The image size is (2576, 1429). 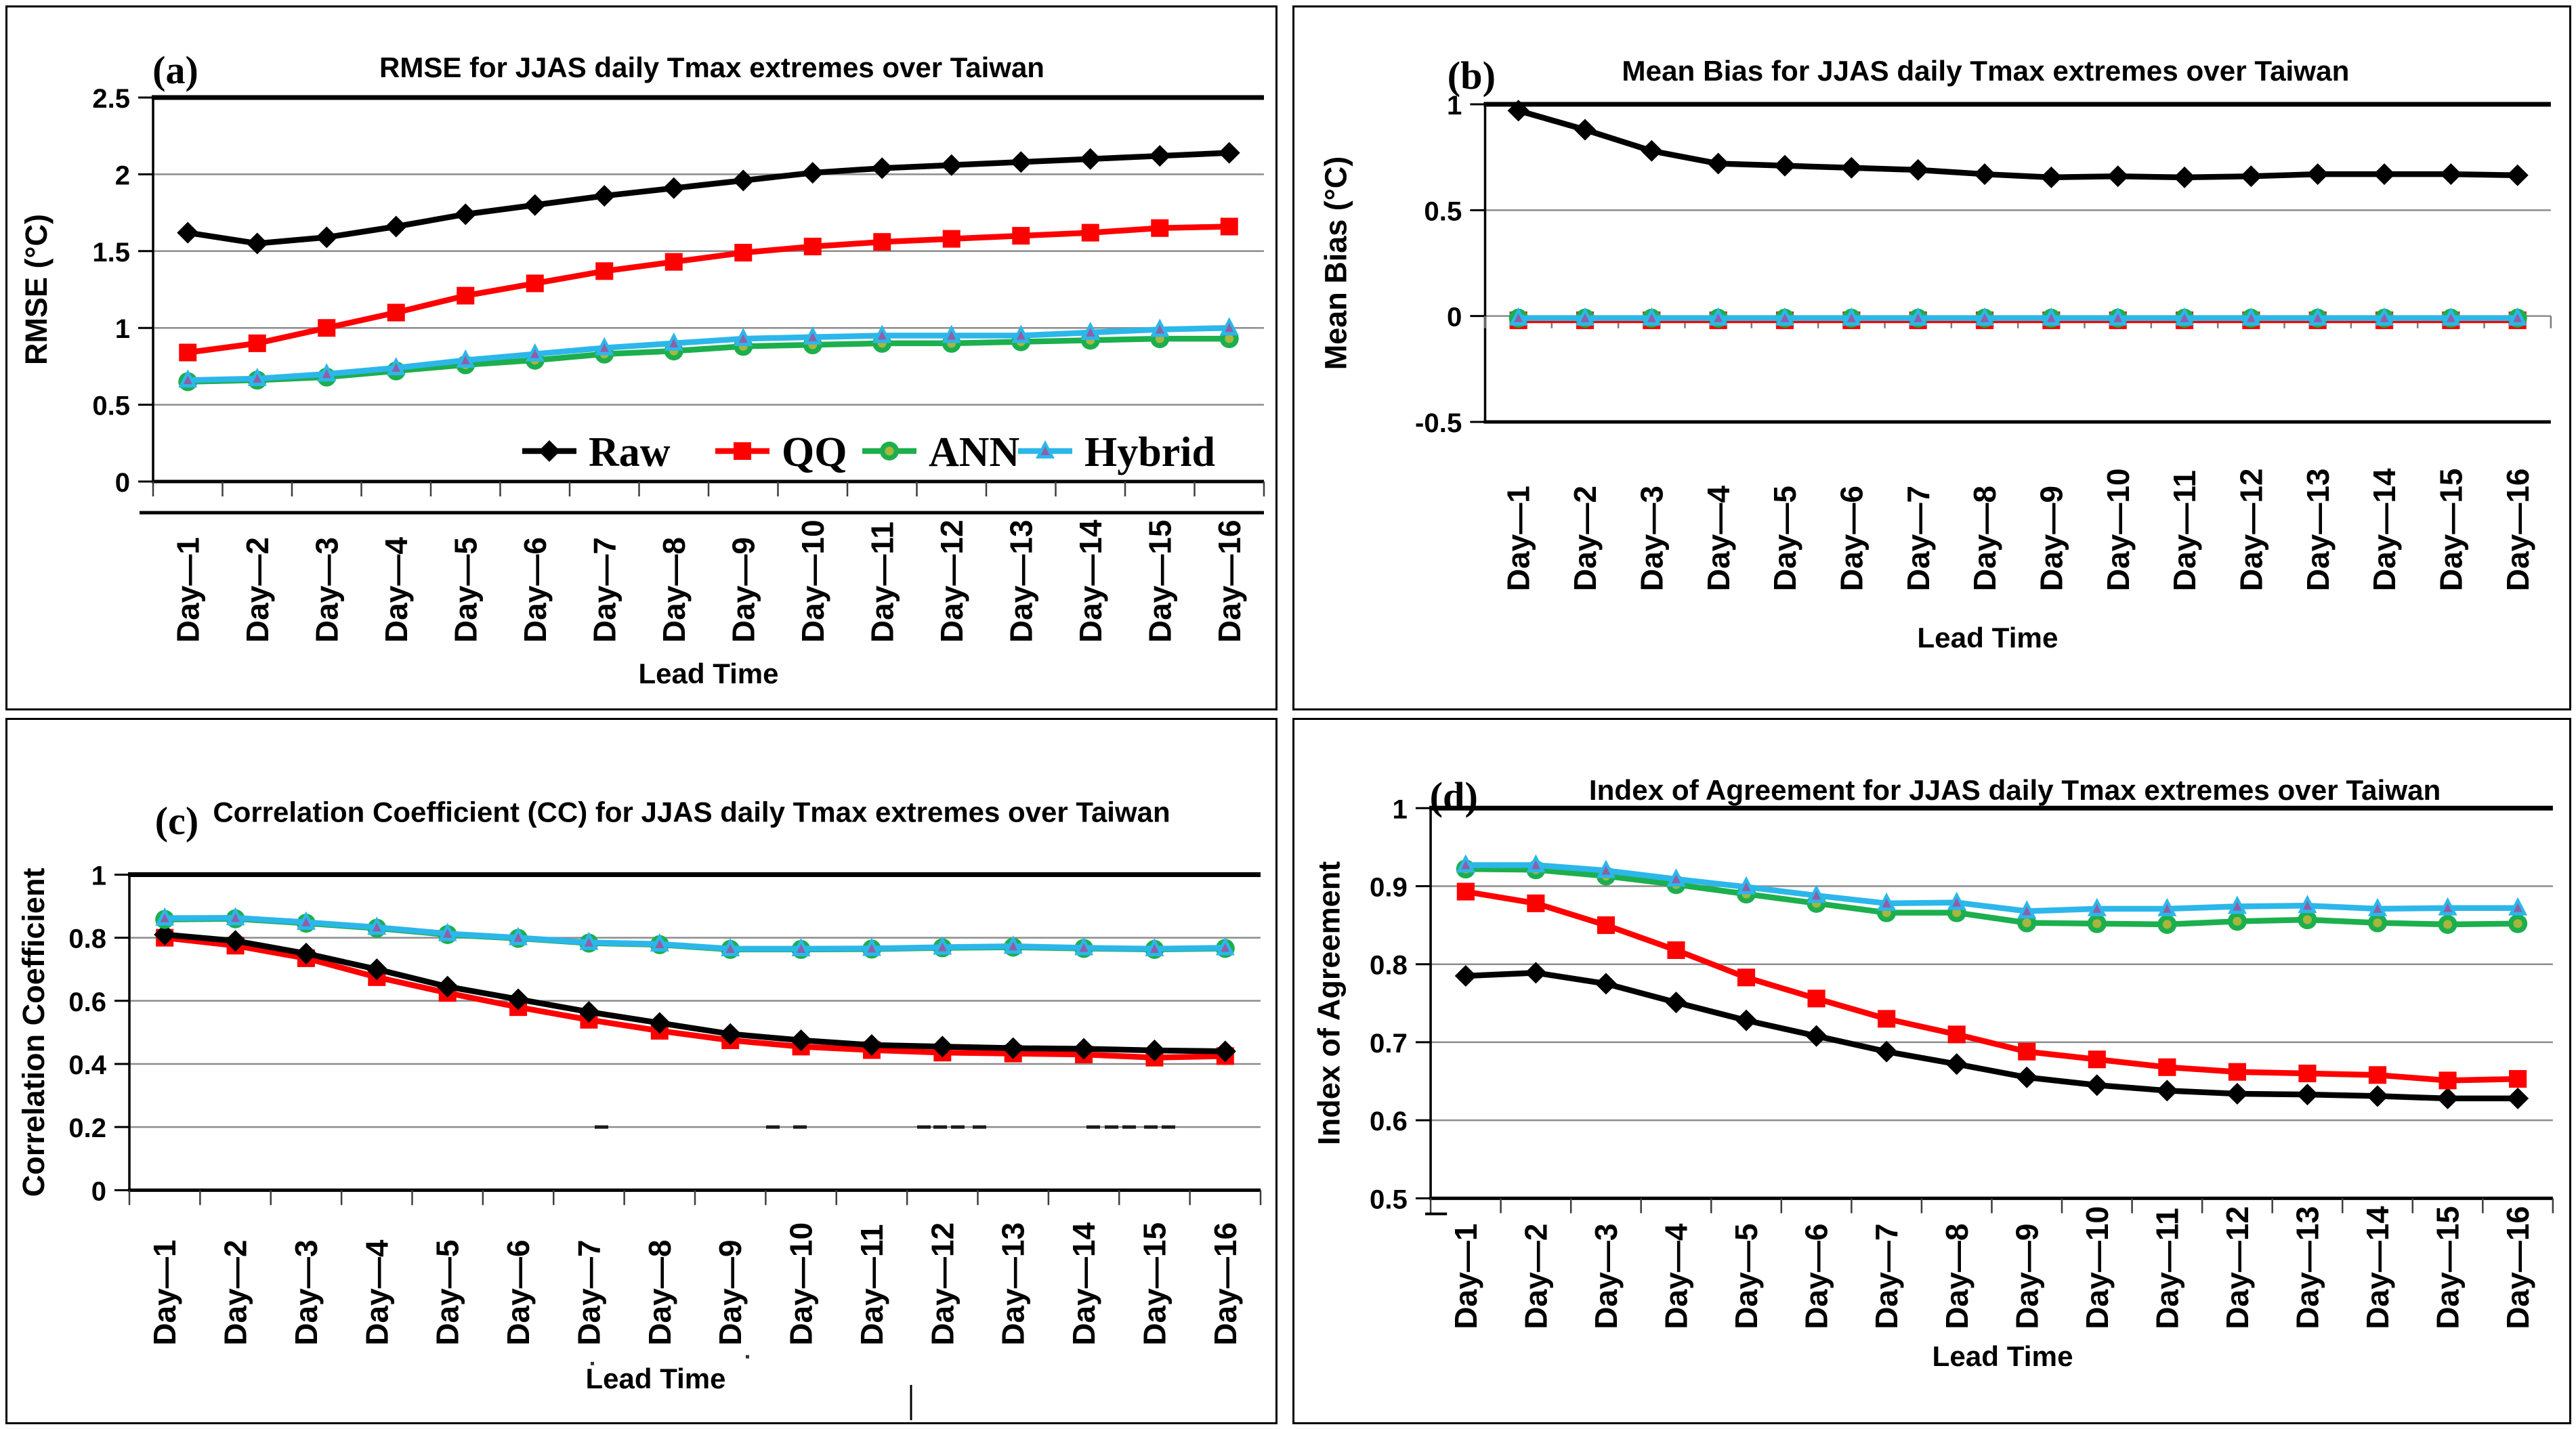 What do you see at coordinates (1045, 451) in the screenshot?
I see `Hybrid-legend-marker-center` at bounding box center [1045, 451].